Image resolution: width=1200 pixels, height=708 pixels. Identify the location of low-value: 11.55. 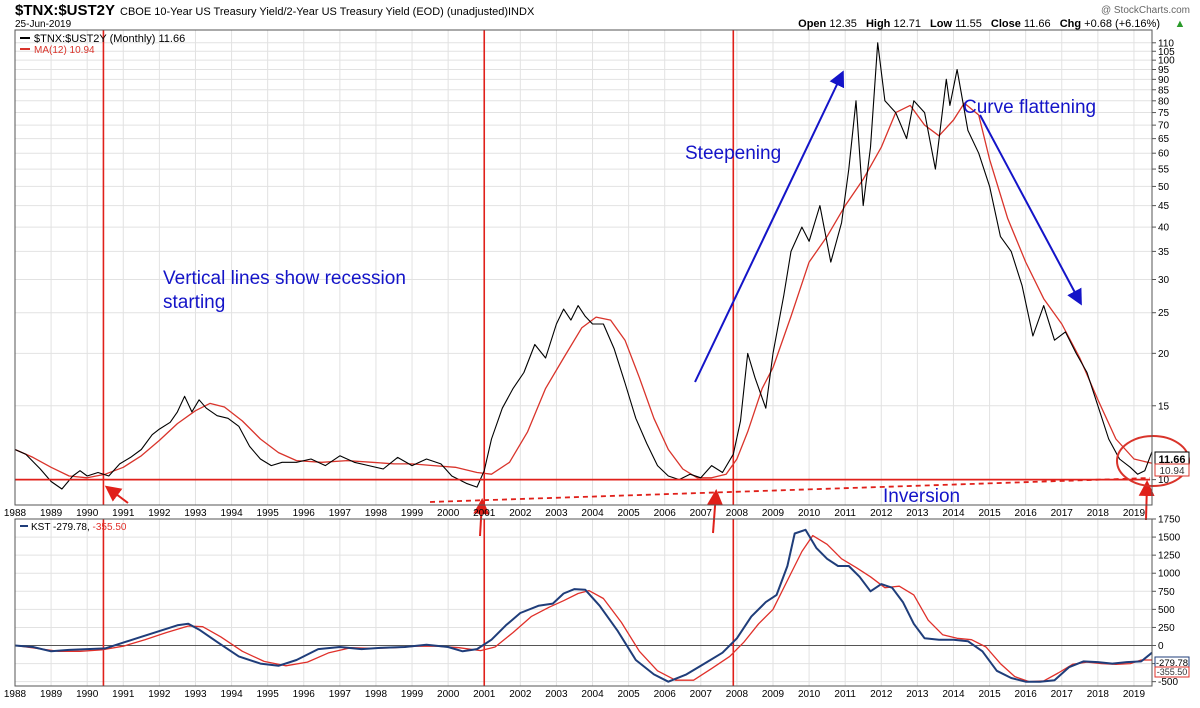
(968, 24).